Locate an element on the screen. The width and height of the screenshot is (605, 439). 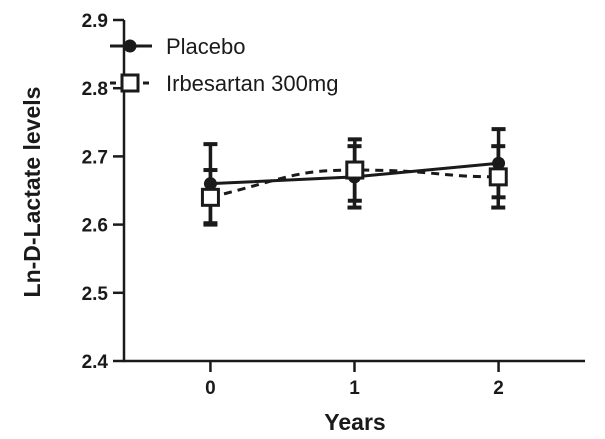
legend-item-irbesartan: Irbesartan 300mg is located at coordinates (224, 83).